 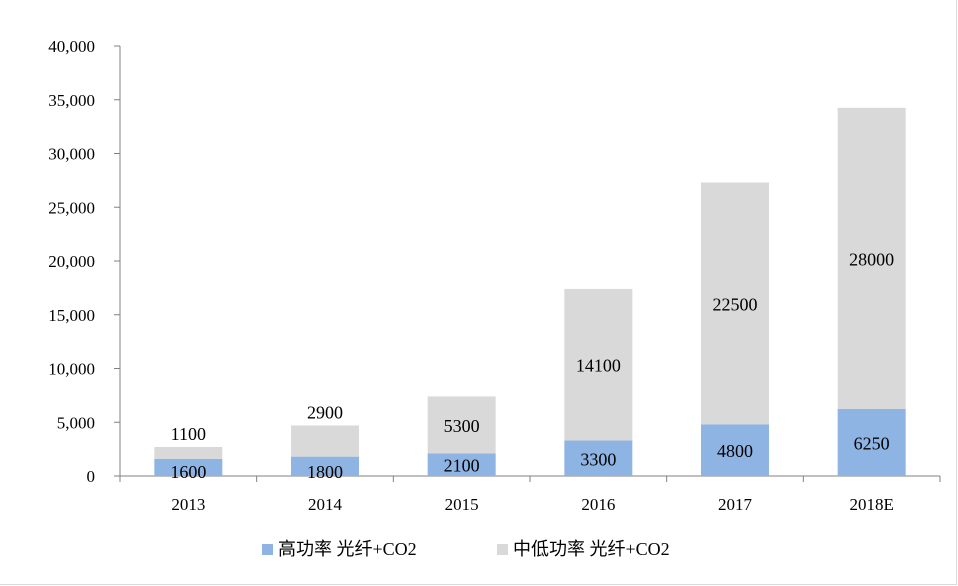 I want to click on bar-high-power-2015, so click(x=461, y=464).